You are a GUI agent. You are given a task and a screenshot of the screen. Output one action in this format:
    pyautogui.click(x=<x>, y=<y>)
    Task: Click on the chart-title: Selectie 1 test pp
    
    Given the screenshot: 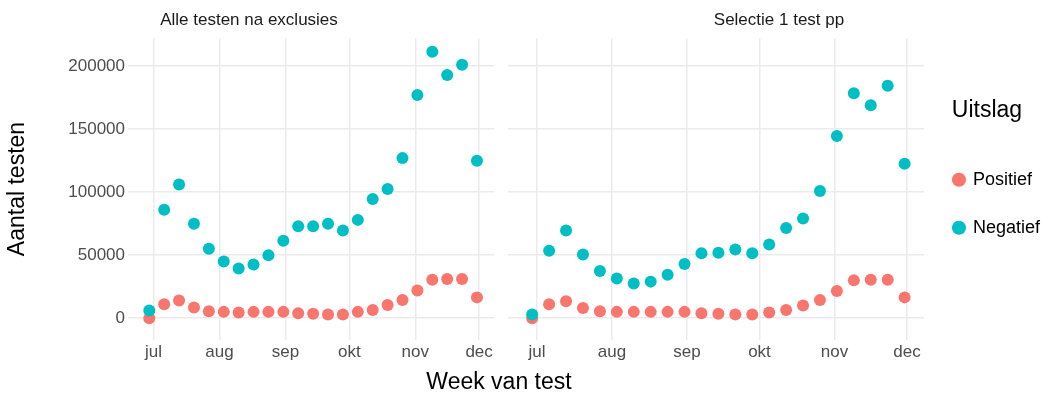 What is the action you would take?
    pyautogui.click(x=779, y=19)
    